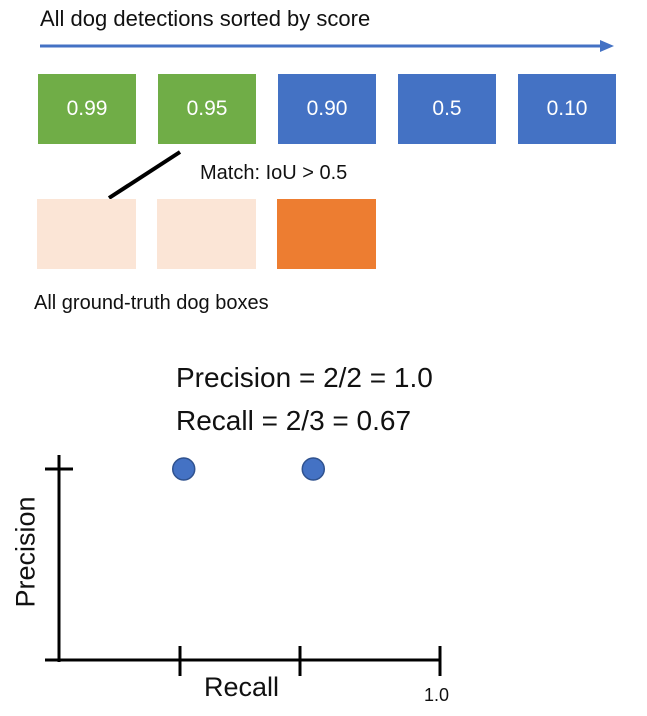 The width and height of the screenshot is (647, 716). I want to click on match-label: Match: IoU > 0.5, so click(274, 173).